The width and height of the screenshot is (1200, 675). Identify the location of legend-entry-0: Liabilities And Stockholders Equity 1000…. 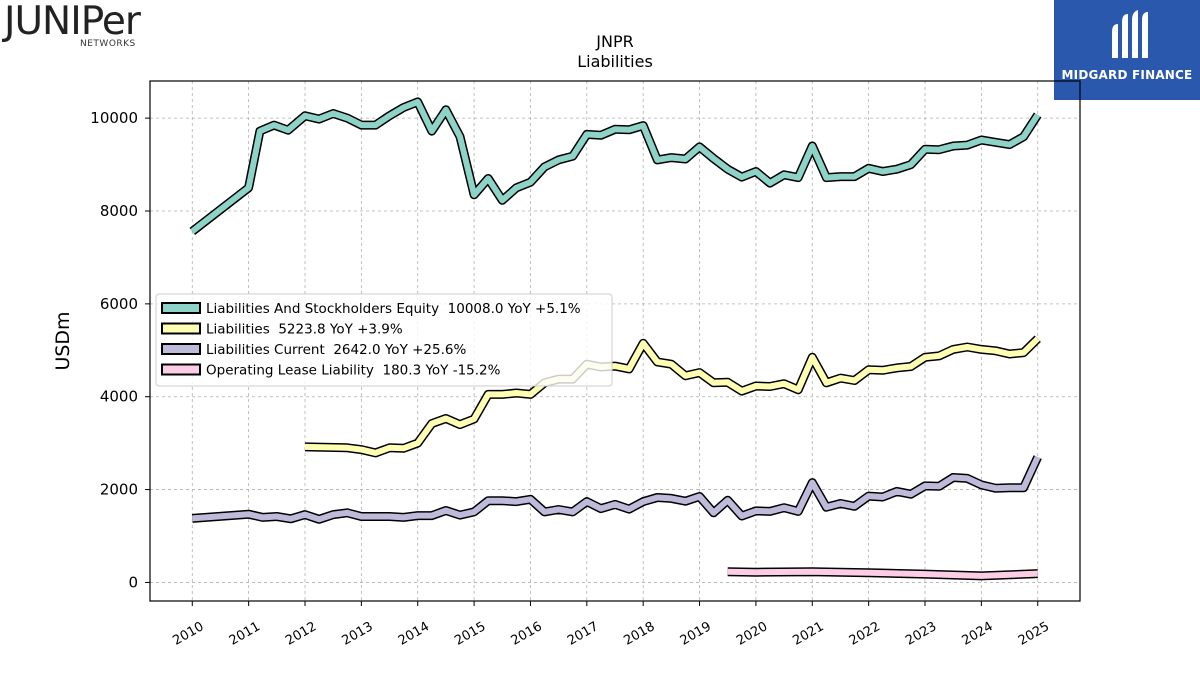
(393, 309).